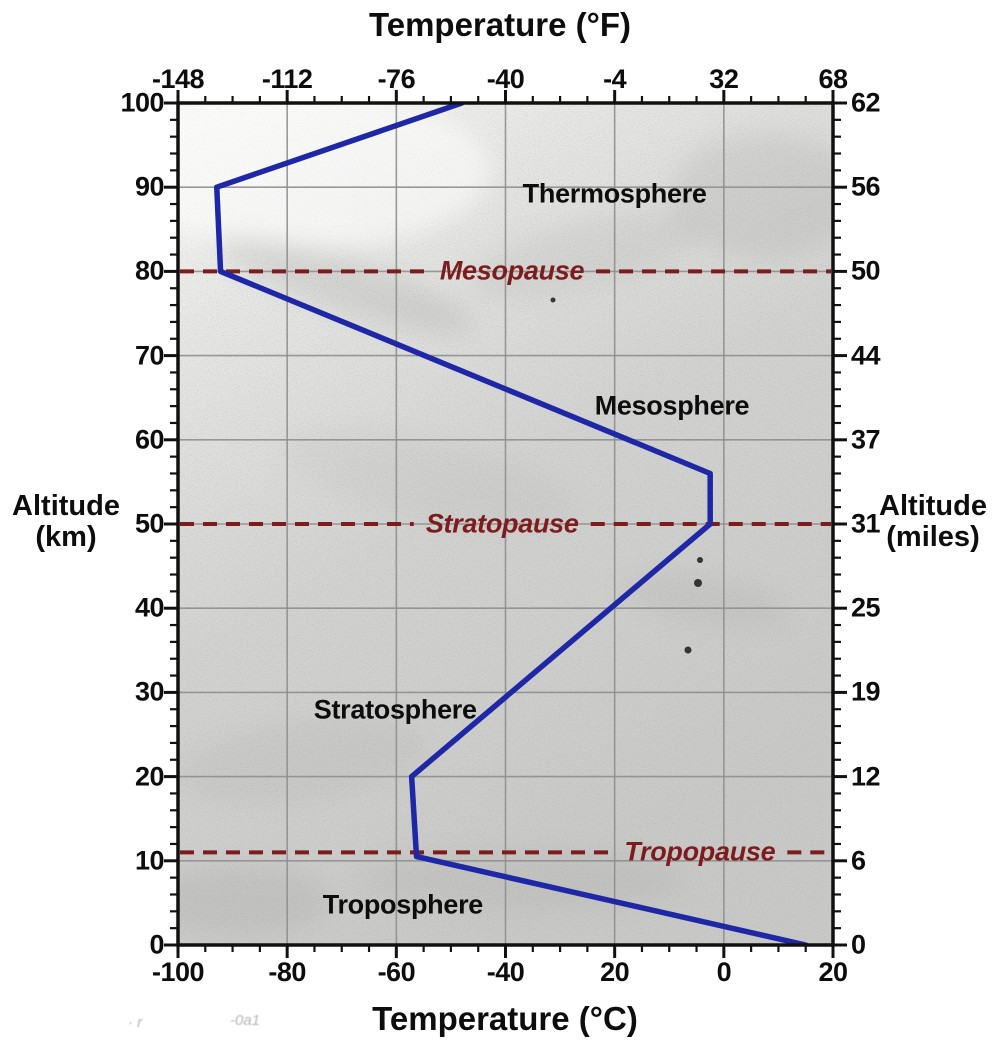 This screenshot has width=992, height=1056. I want to click on bottom-tick-label: -60, so click(396, 972).